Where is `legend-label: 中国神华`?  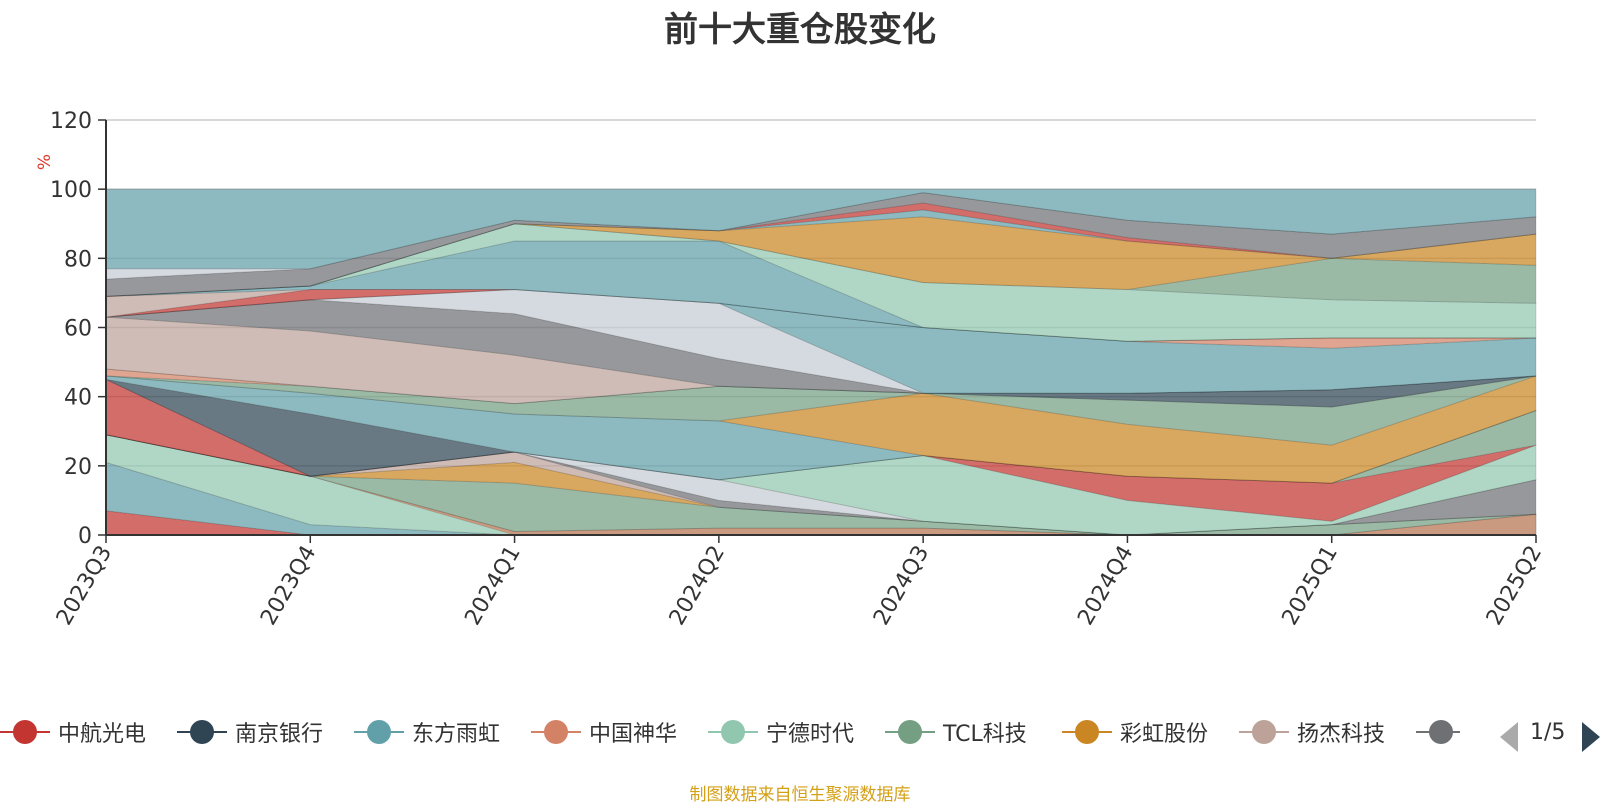 legend-label: 中国神华 is located at coordinates (633, 734).